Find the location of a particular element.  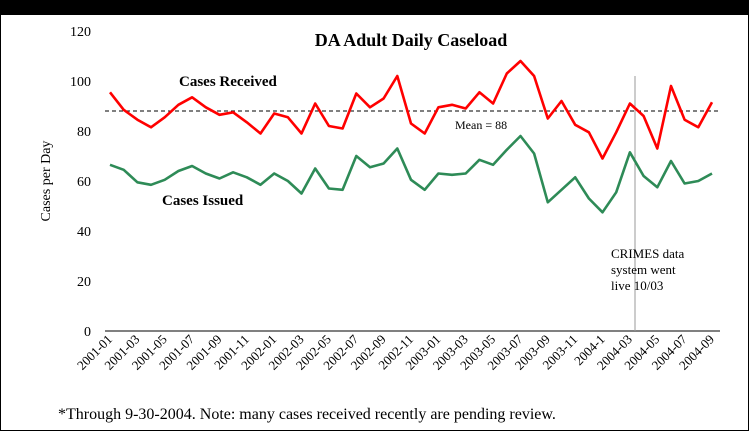

mean-label: Mean = 88 is located at coordinates (481, 125).